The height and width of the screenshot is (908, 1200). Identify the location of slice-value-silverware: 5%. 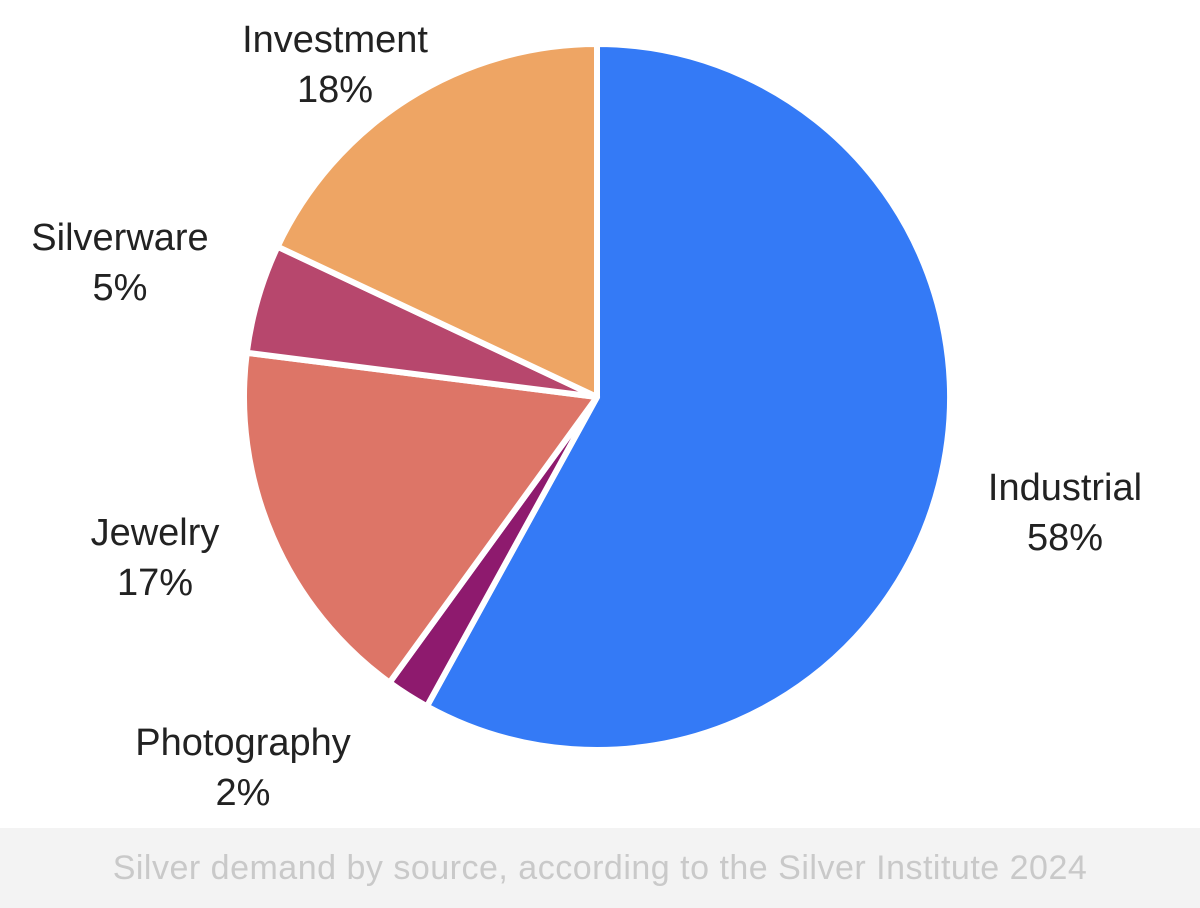
(120, 288).